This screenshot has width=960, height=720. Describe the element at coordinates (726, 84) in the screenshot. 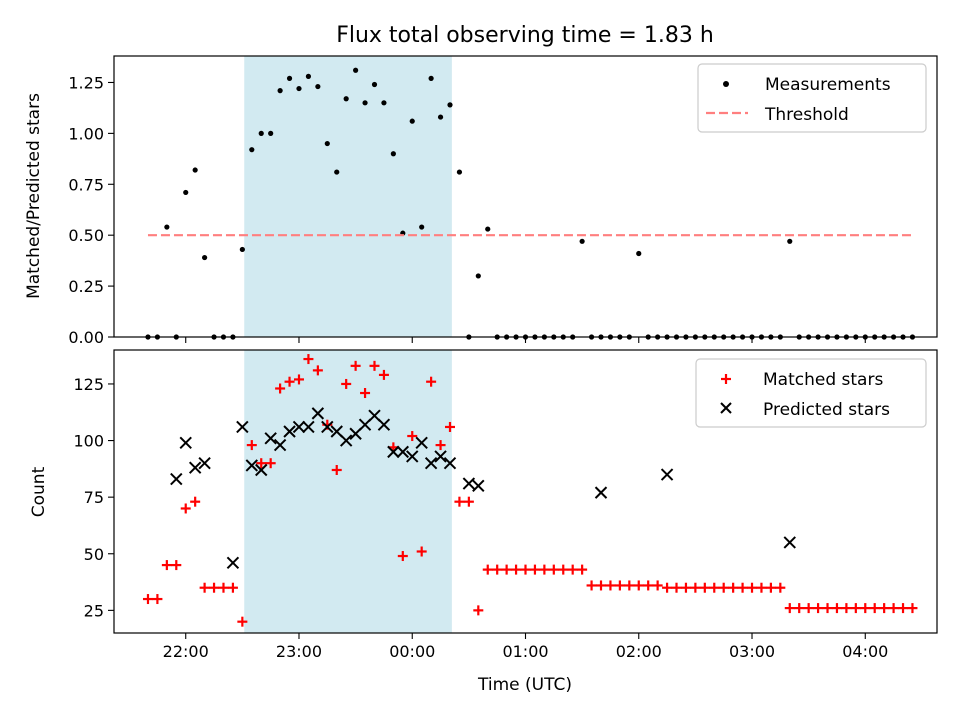

I see `measurements-legend-marker` at that location.